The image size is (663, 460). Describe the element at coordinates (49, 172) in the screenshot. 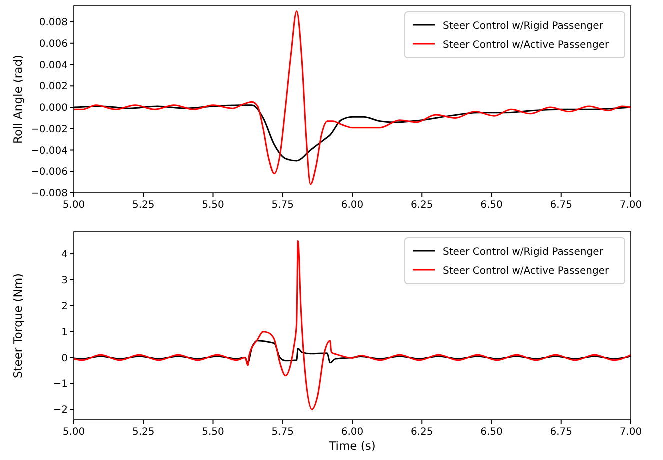

I see `y-tick-label: −0.006` at that location.